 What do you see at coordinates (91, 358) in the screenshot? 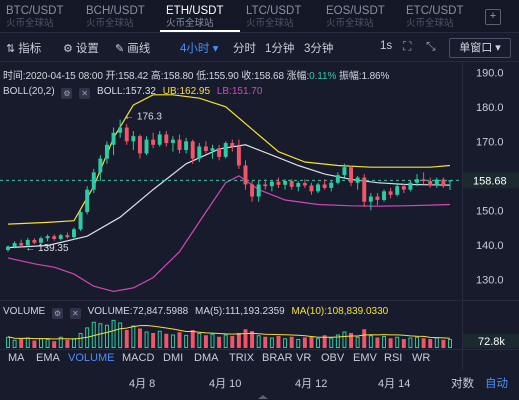
I see `indicator-tab-volume: VOLUME` at bounding box center [91, 358].